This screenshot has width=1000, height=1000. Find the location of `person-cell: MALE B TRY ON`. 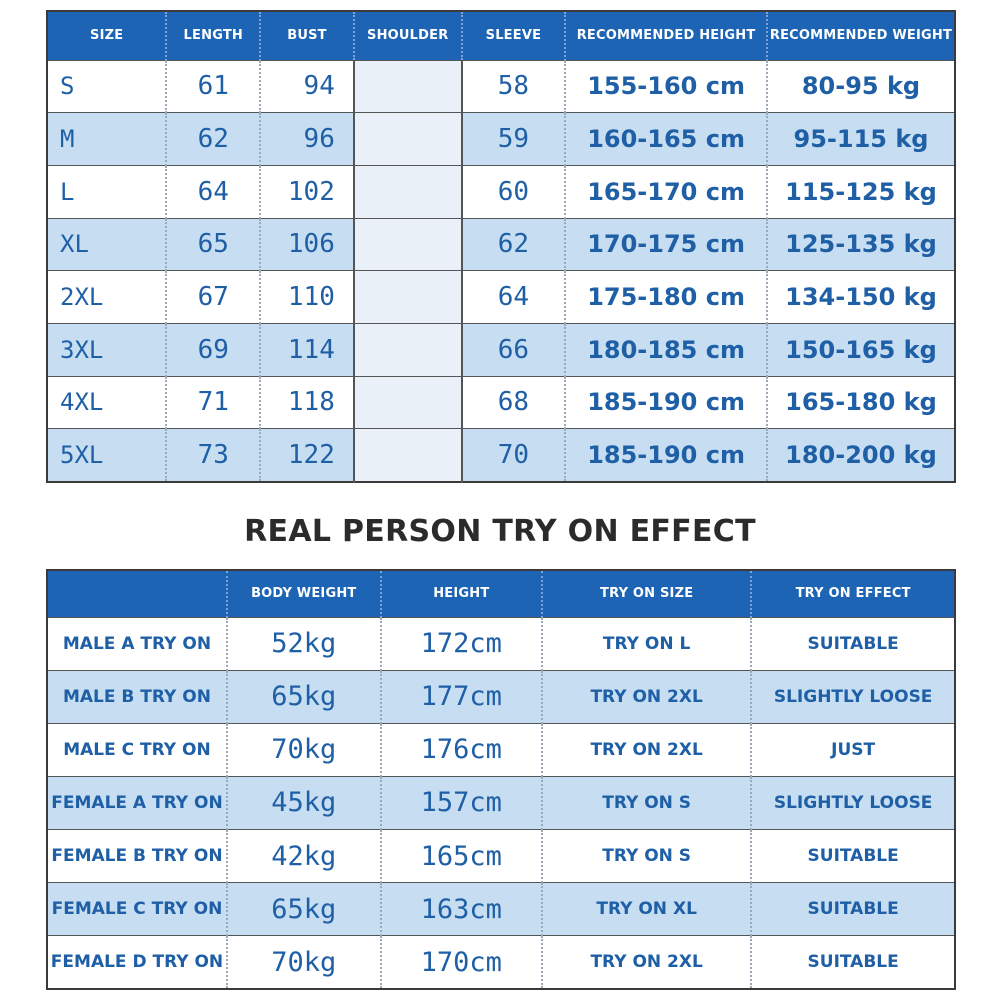

person-cell: MALE B TRY ON is located at coordinates (137, 696).